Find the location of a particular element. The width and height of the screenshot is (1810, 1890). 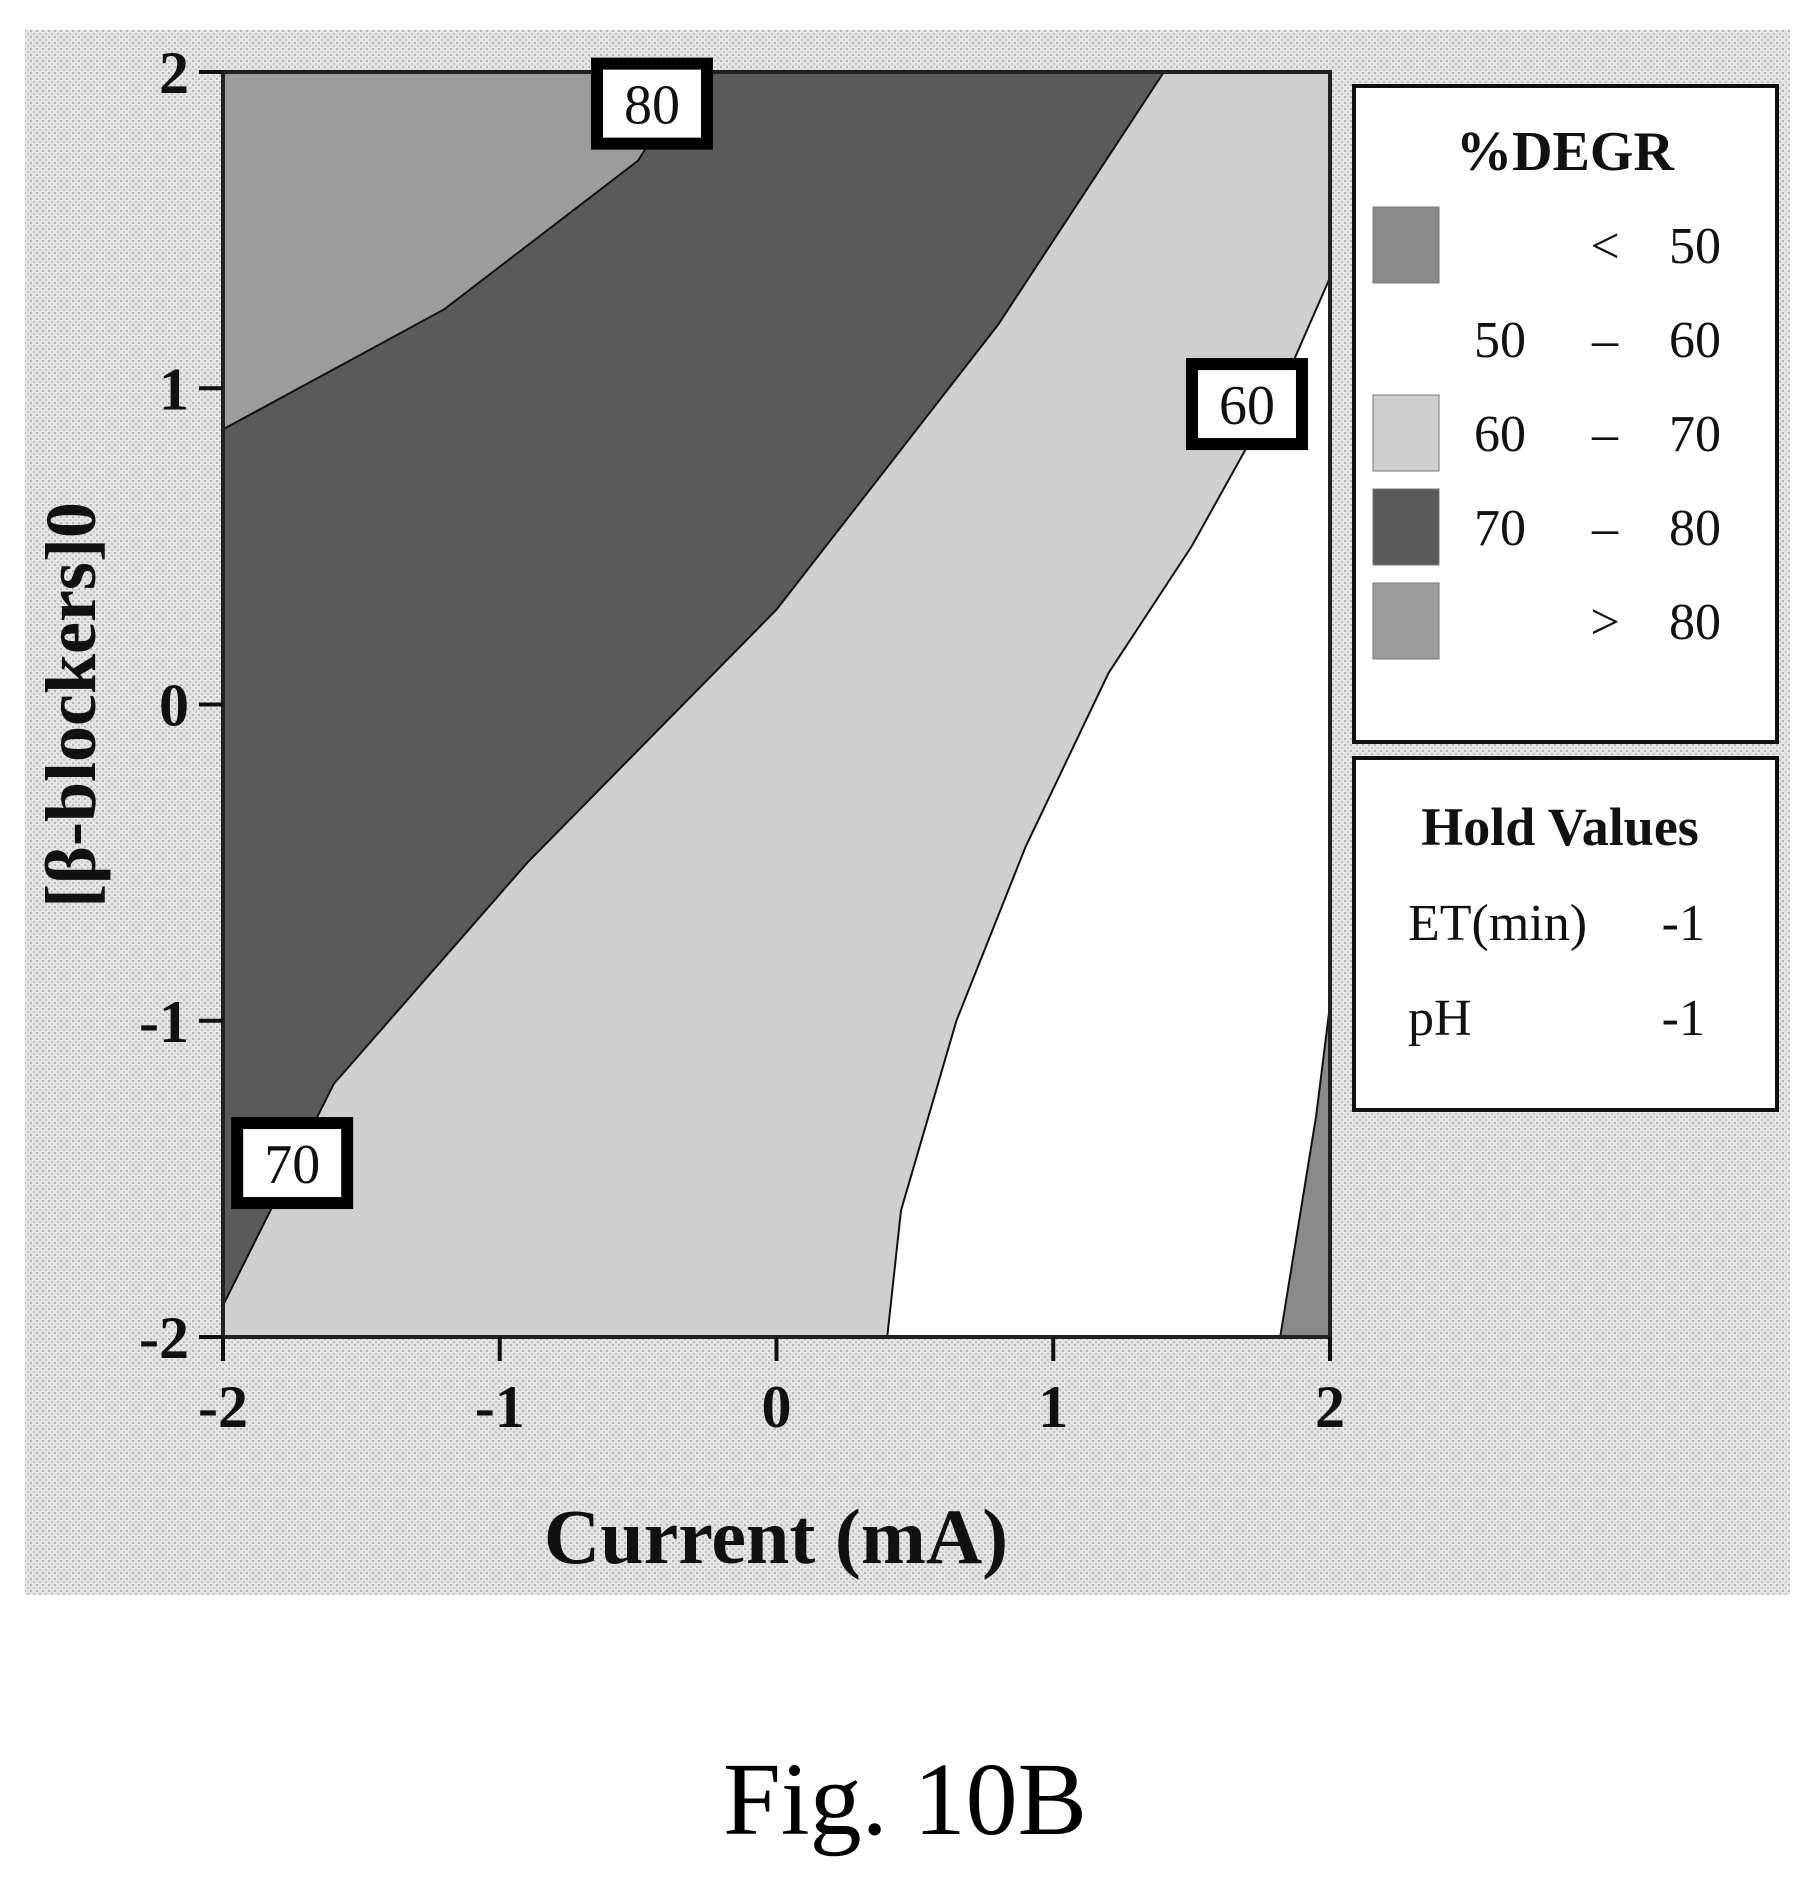

y-tick-label: 0 is located at coordinates (174, 706).